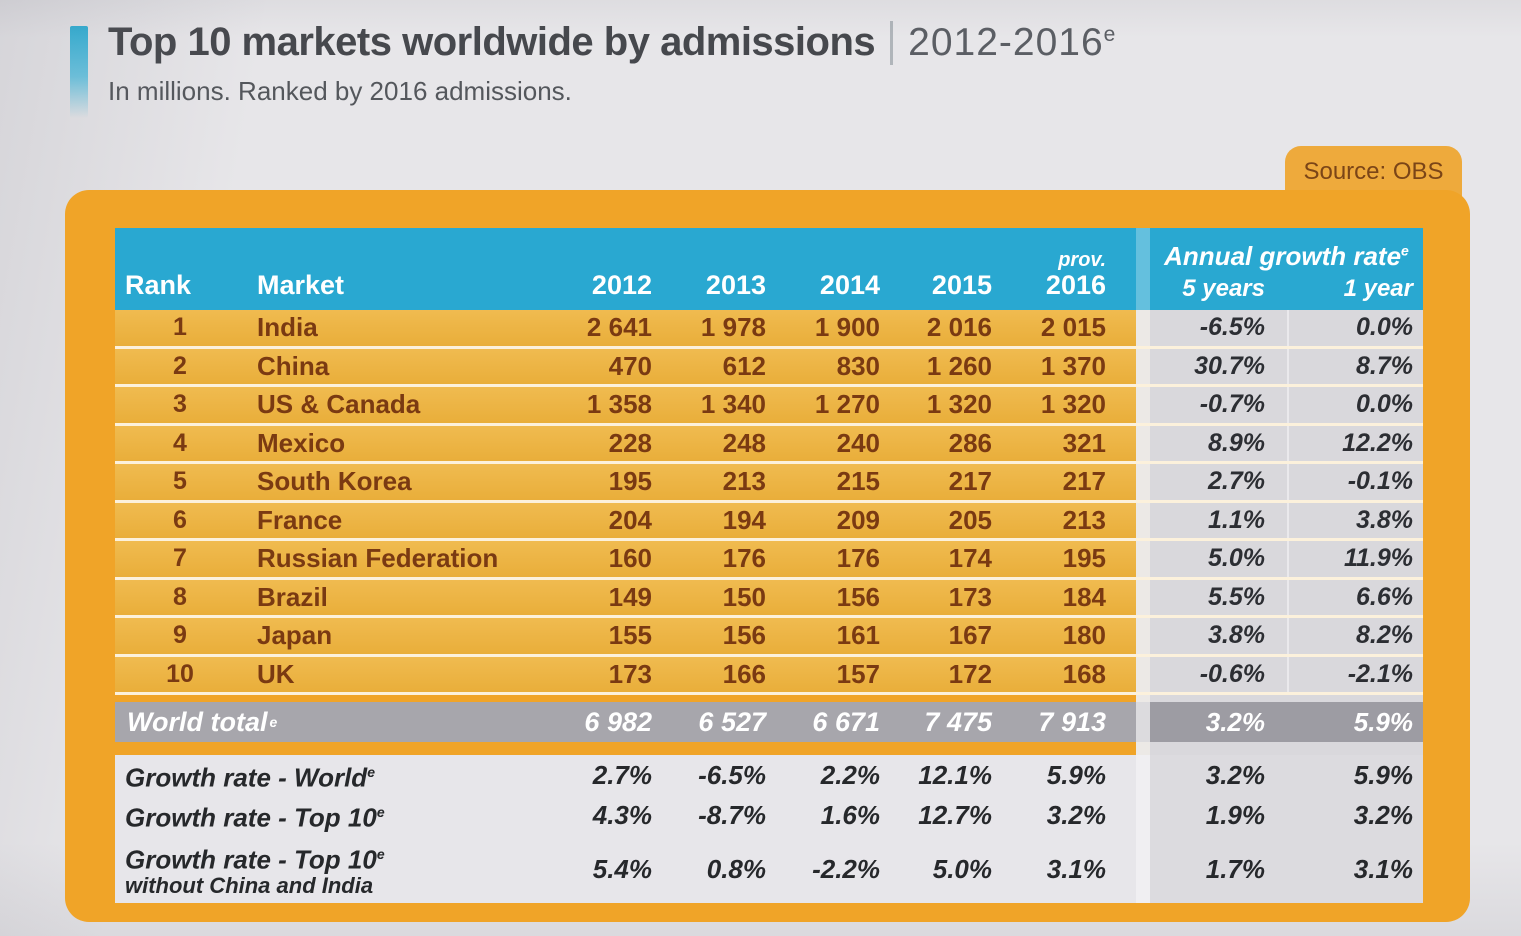 Image resolution: width=1521 pixels, height=936 pixels. What do you see at coordinates (630, 365) in the screenshot?
I see `value-2012: 470` at bounding box center [630, 365].